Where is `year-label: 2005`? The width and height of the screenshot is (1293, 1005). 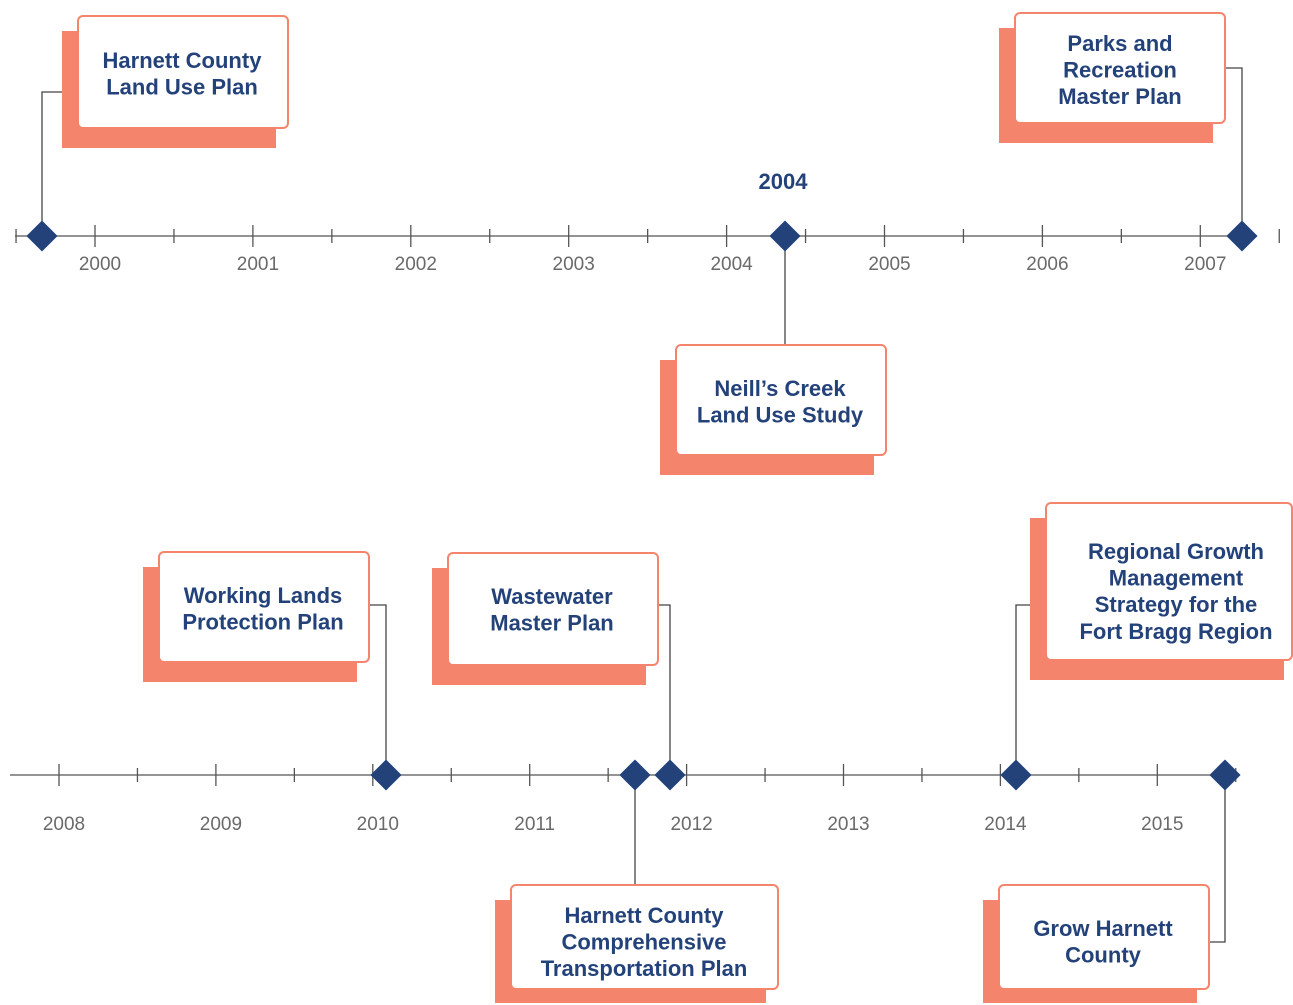 year-label: 2005 is located at coordinates (889, 264).